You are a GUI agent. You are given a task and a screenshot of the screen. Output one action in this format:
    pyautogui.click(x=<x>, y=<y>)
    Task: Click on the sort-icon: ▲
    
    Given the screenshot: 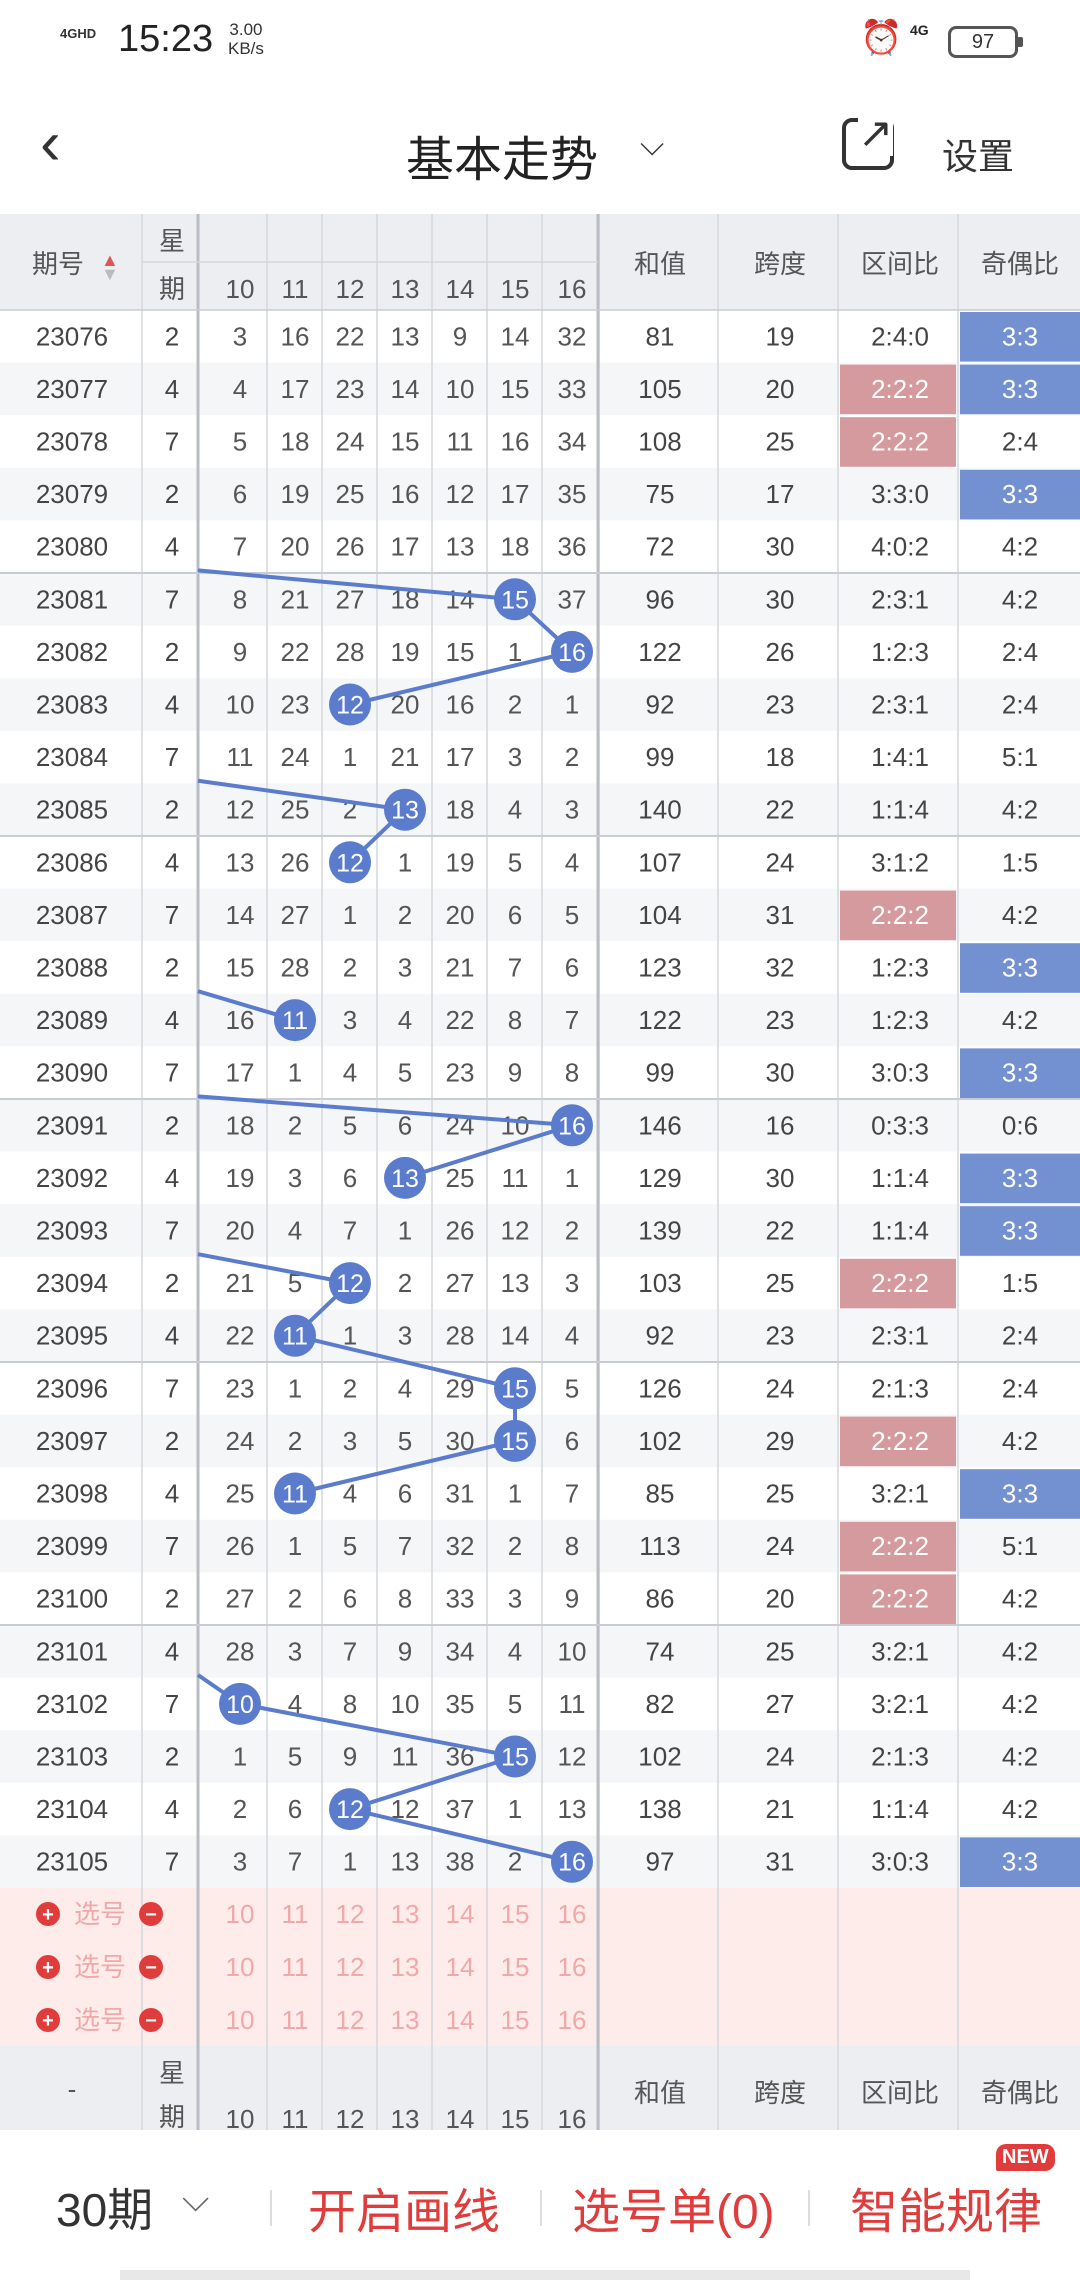 What is the action you would take?
    pyautogui.click(x=110, y=260)
    